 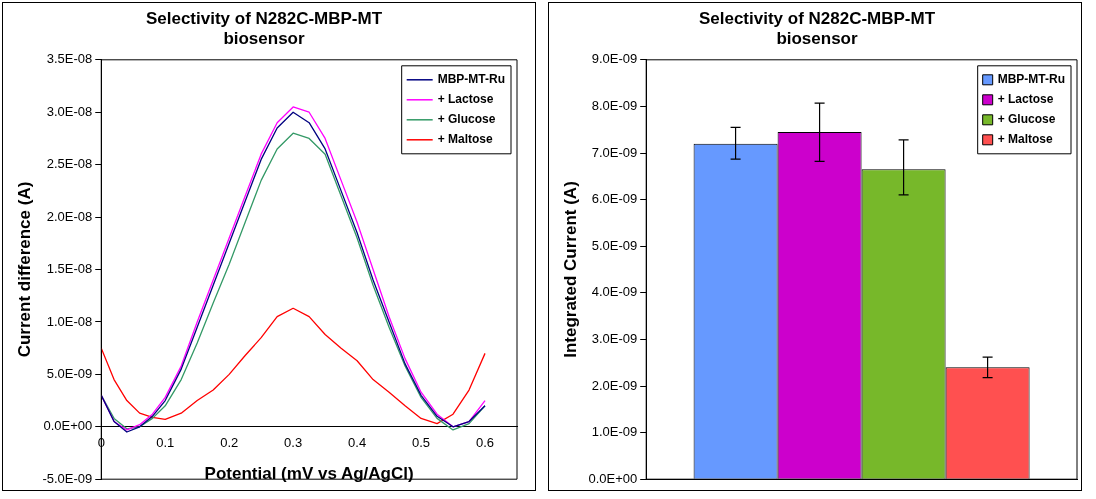 I want to click on y-axis-title: Integrated Current (A), so click(x=570, y=269).